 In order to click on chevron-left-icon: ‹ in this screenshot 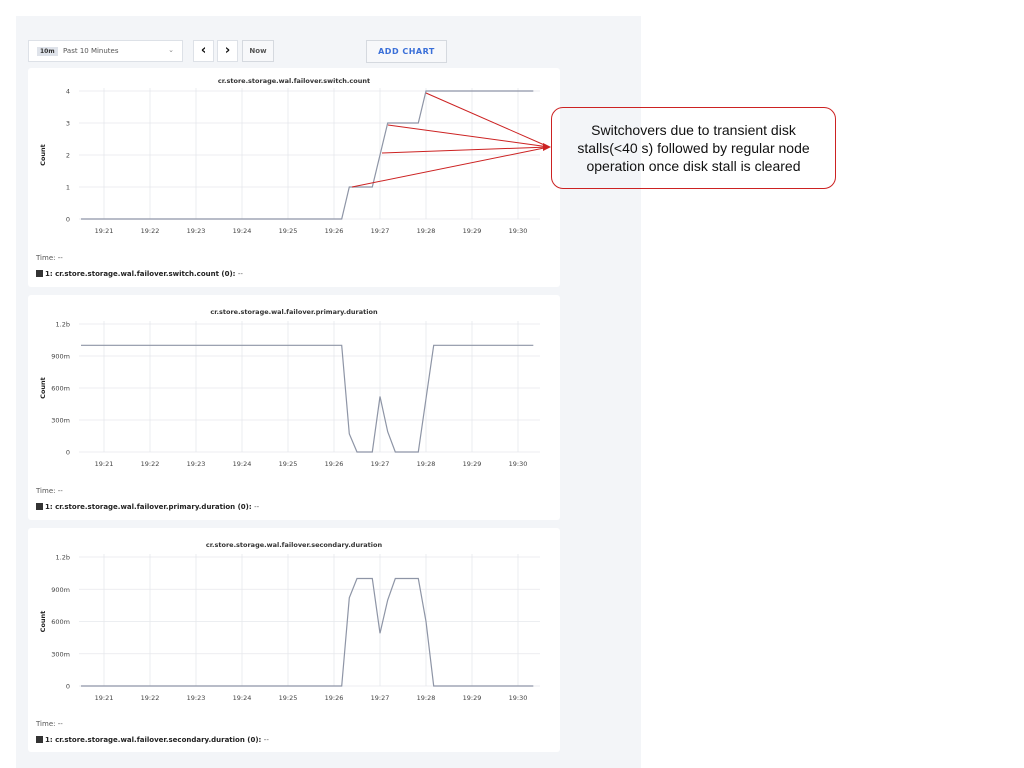, I will do `click(203, 50)`.